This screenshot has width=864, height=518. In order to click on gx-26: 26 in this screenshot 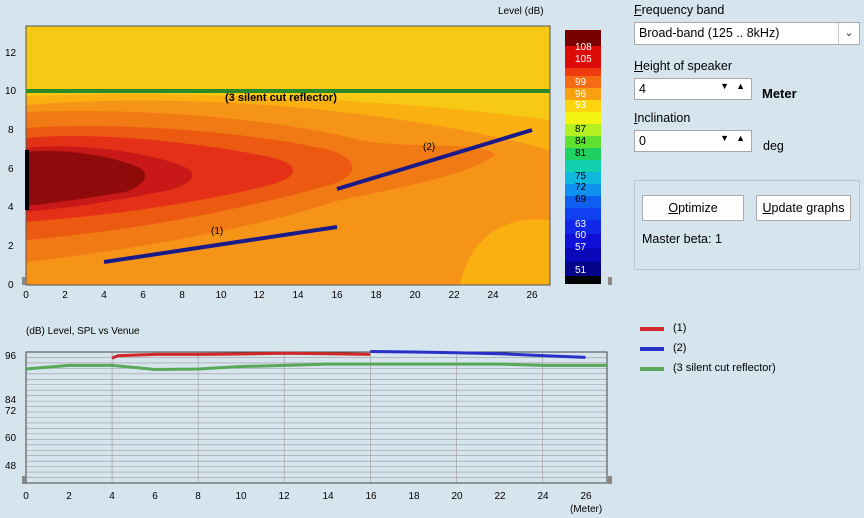, I will do `click(586, 496)`.